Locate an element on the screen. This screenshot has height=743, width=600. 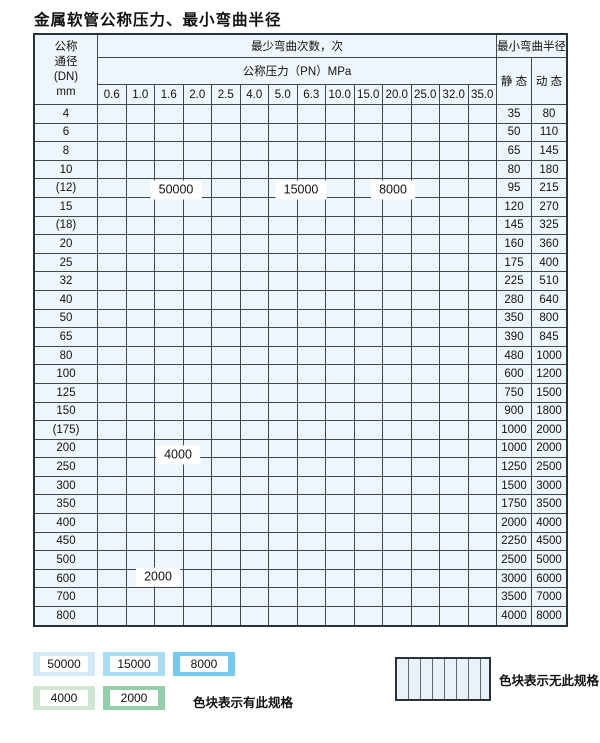
static-radius-cell: 2500 is located at coordinates (514, 560).